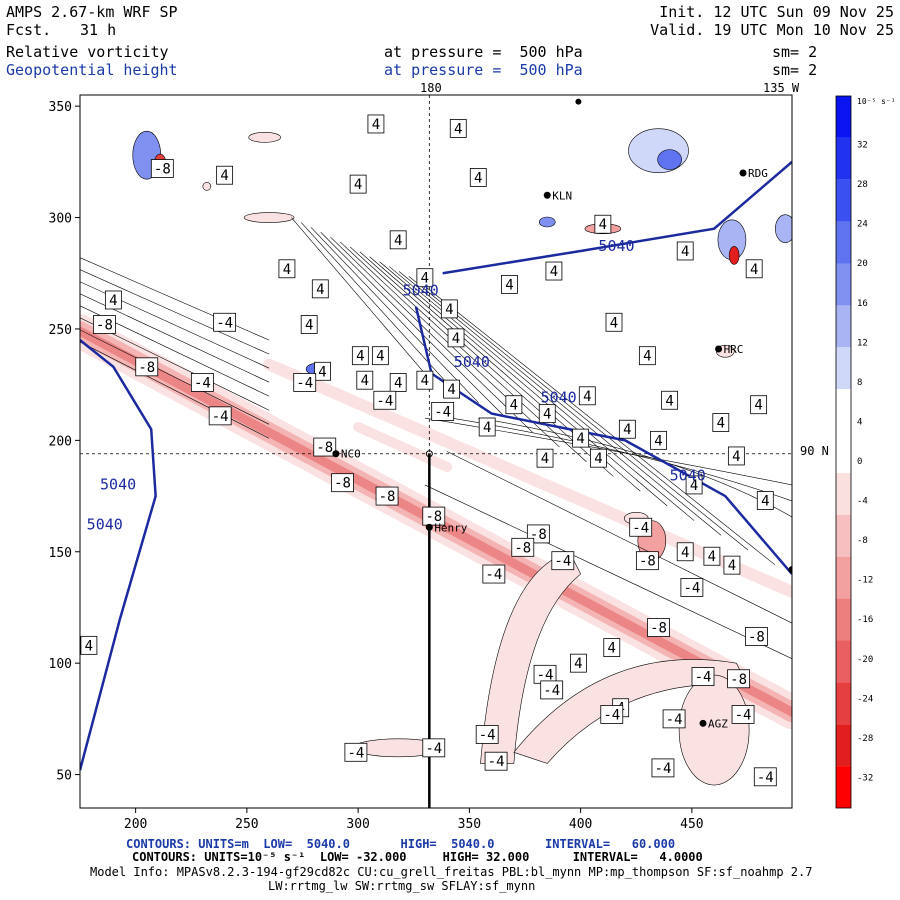 The image size is (900, 900). What do you see at coordinates (60, 441) in the screenshot?
I see `y-tick-label: 200` at bounding box center [60, 441].